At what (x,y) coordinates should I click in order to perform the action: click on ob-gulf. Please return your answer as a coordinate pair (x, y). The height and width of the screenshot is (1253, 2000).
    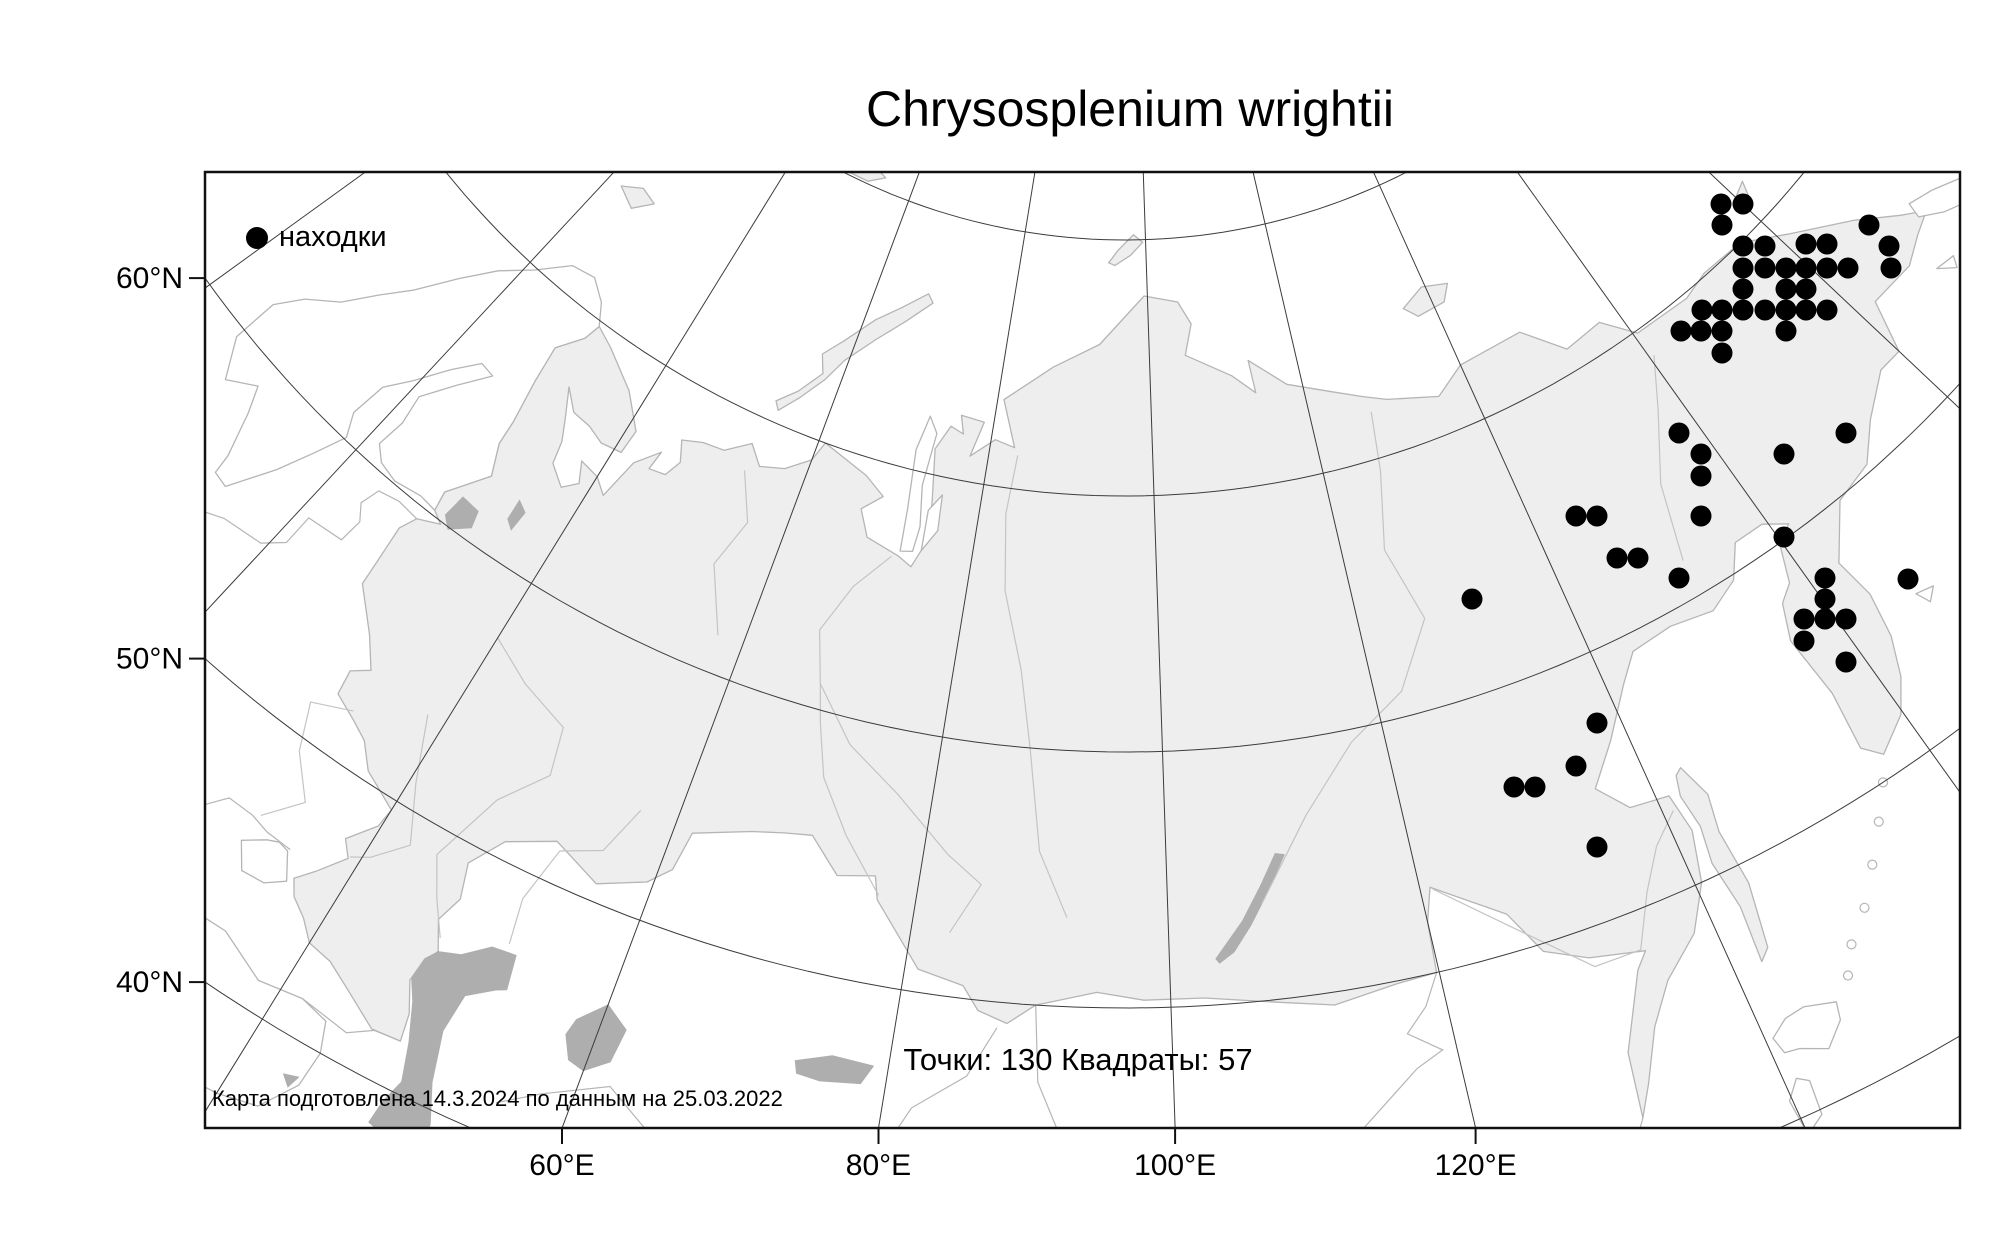
    Looking at the image, I should click on (918, 484).